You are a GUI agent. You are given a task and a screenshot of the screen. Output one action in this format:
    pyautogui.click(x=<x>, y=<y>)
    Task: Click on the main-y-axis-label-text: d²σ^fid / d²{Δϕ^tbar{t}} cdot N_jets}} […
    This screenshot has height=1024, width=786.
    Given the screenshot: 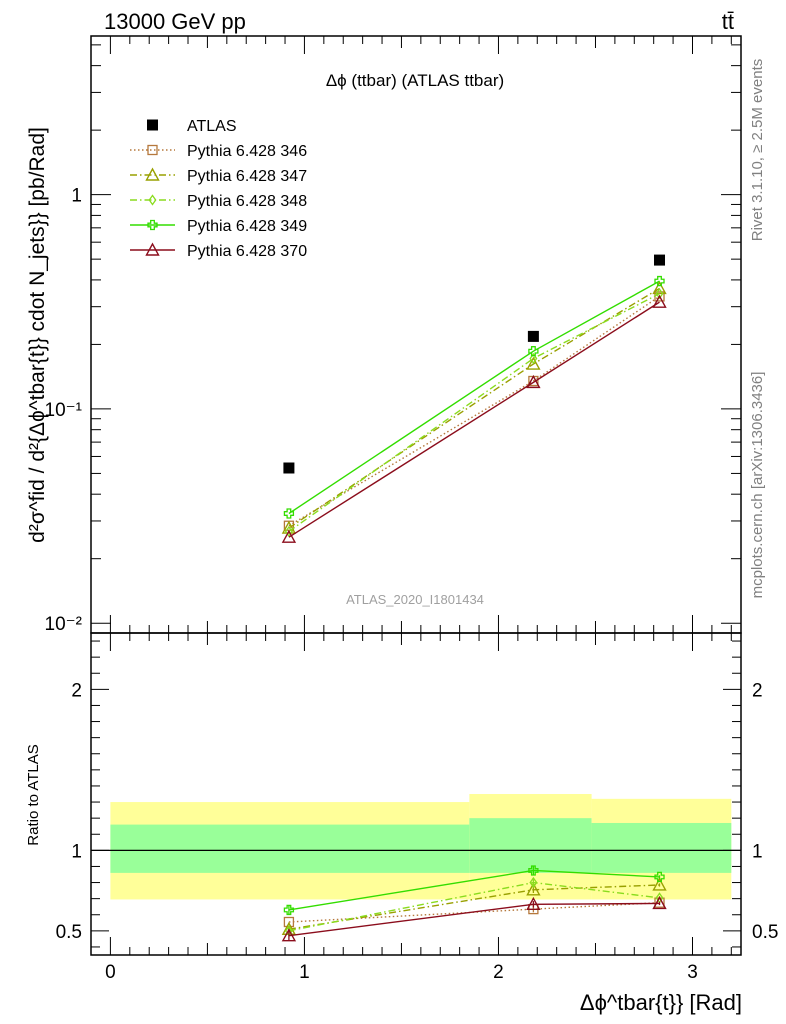 What is the action you would take?
    pyautogui.click(x=37, y=335)
    